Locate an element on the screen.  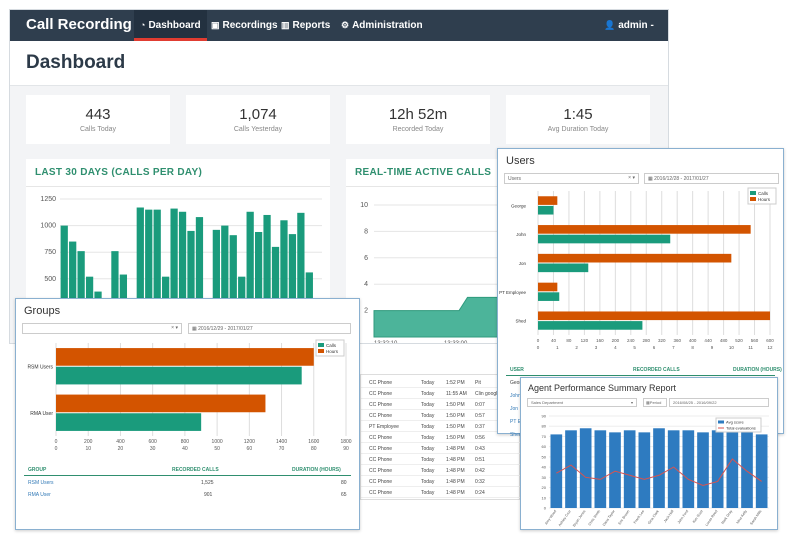
table-cell: CC Phone is located at coordinates (381, 438).